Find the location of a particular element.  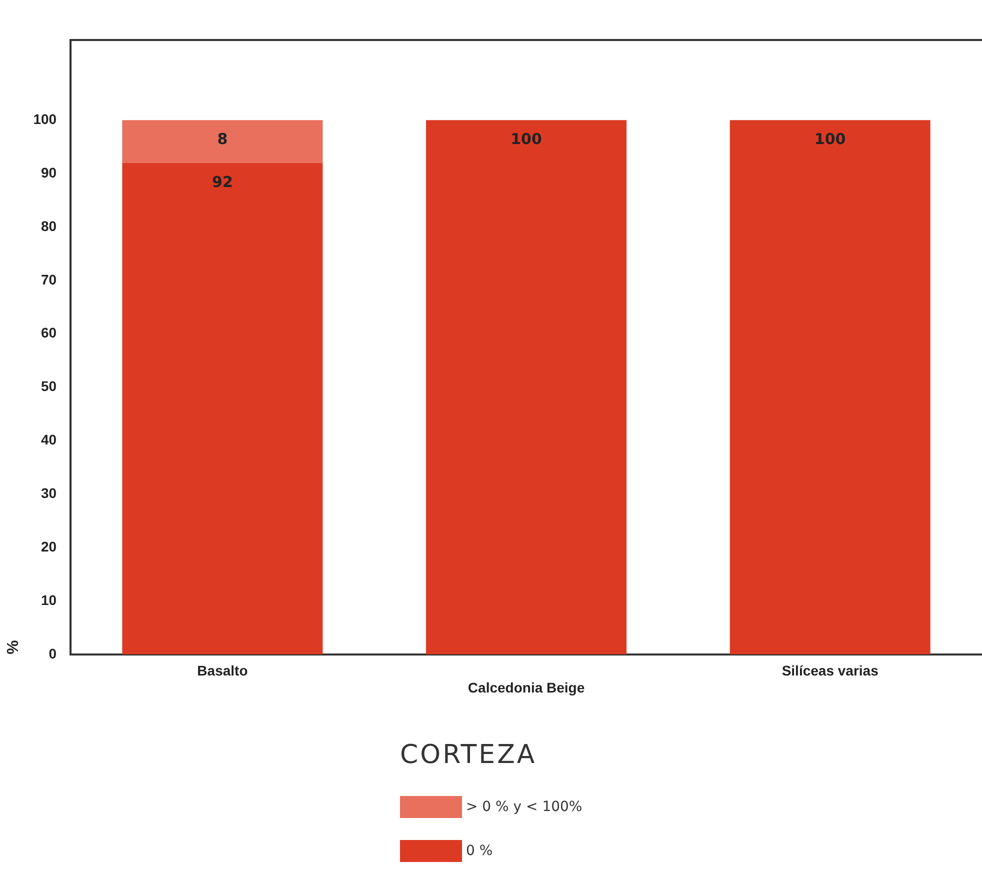

legend-title: CORTEZA is located at coordinates (469, 755).